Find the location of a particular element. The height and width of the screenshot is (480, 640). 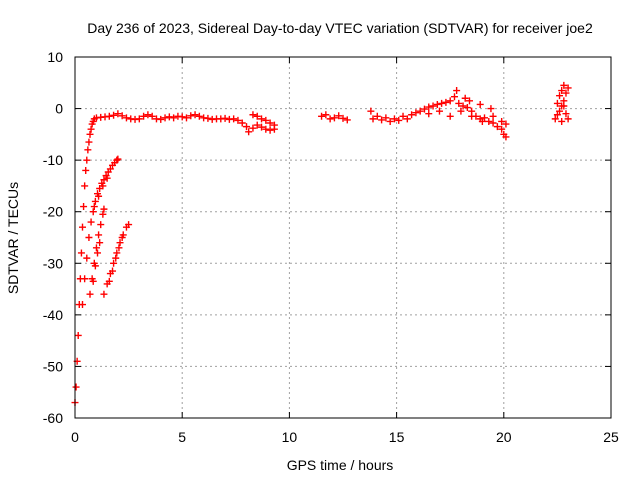

y-tick-labels: -60 -50 -40 -30 -20 -10 0 10 is located at coordinates (53, 237).